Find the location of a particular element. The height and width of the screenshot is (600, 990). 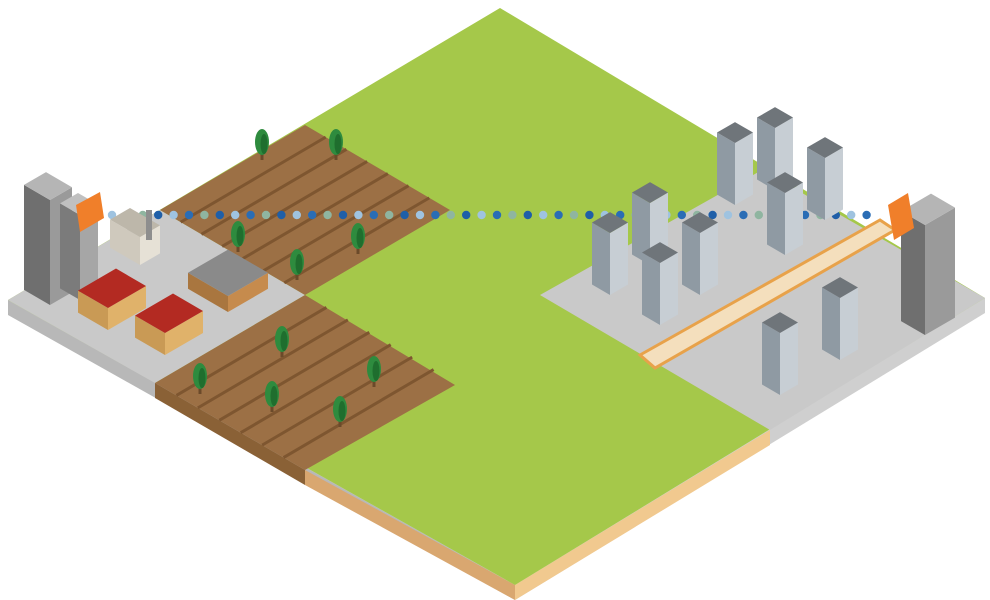

shed-top is located at coordinates (228, 272).